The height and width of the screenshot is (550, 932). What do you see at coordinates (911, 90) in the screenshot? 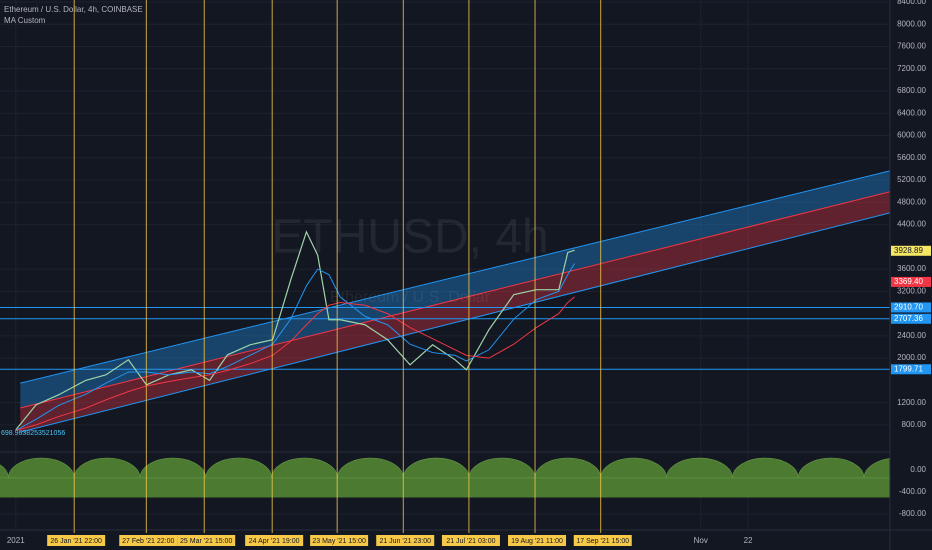
I see `y-tick-label: 6800.00` at bounding box center [911, 90].